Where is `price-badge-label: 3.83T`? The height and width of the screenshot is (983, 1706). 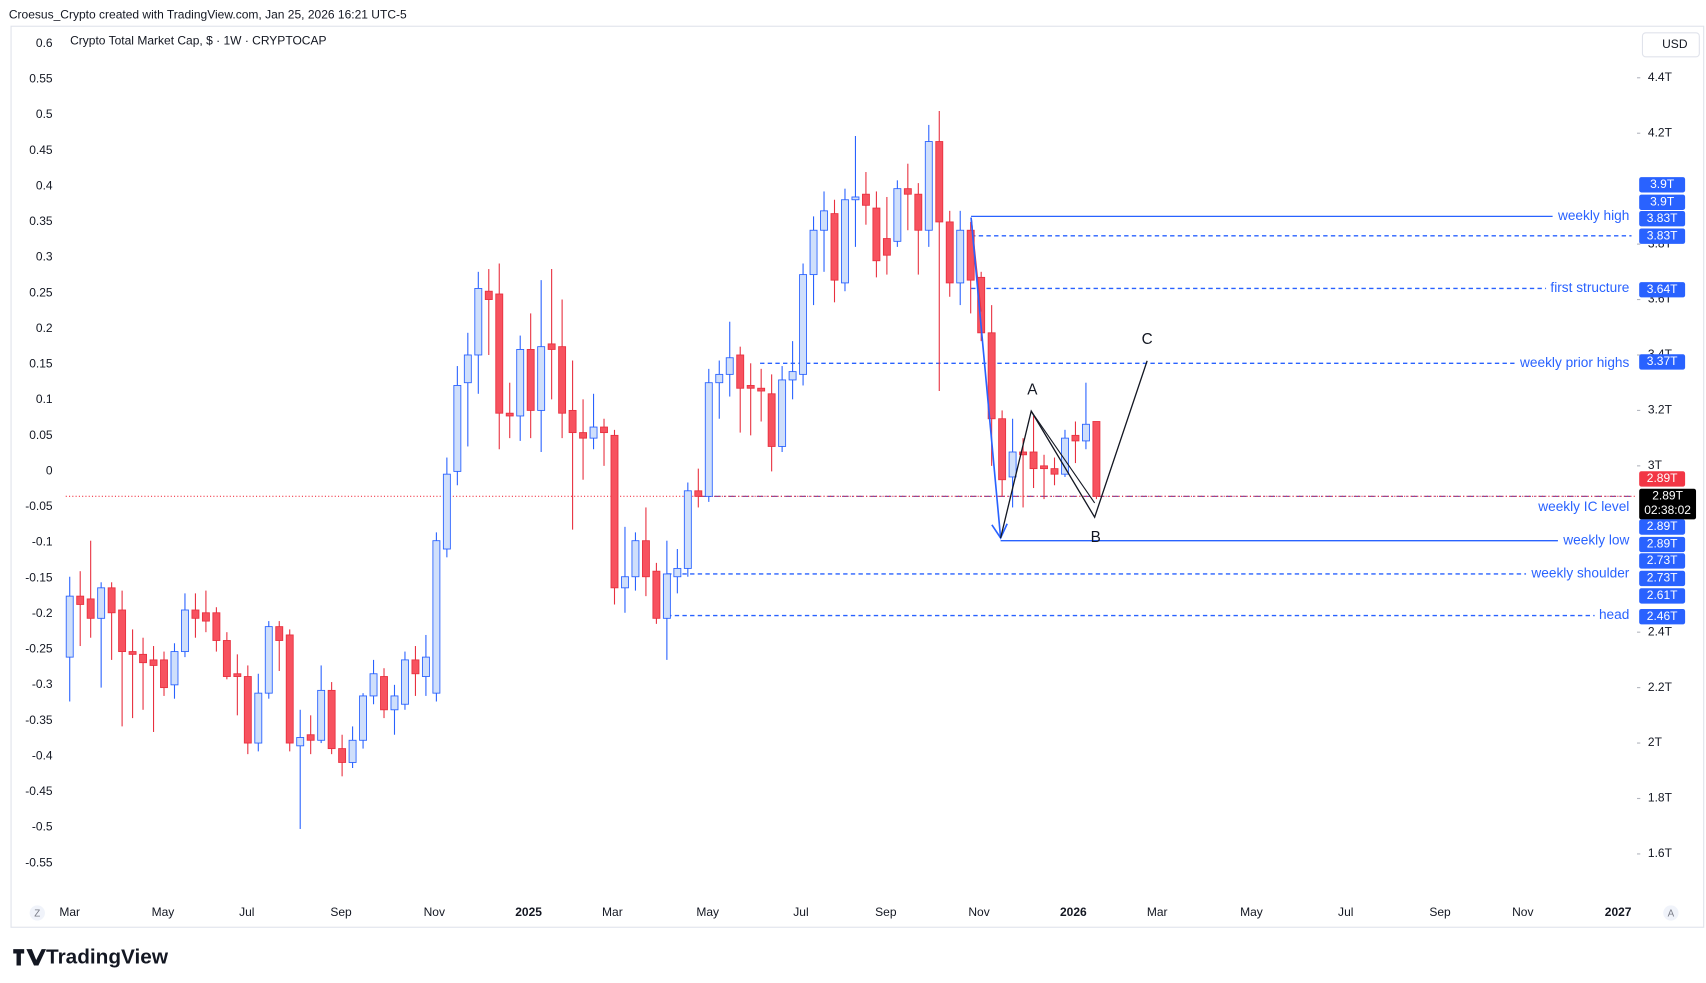
price-badge-label: 3.83T is located at coordinates (1662, 235).